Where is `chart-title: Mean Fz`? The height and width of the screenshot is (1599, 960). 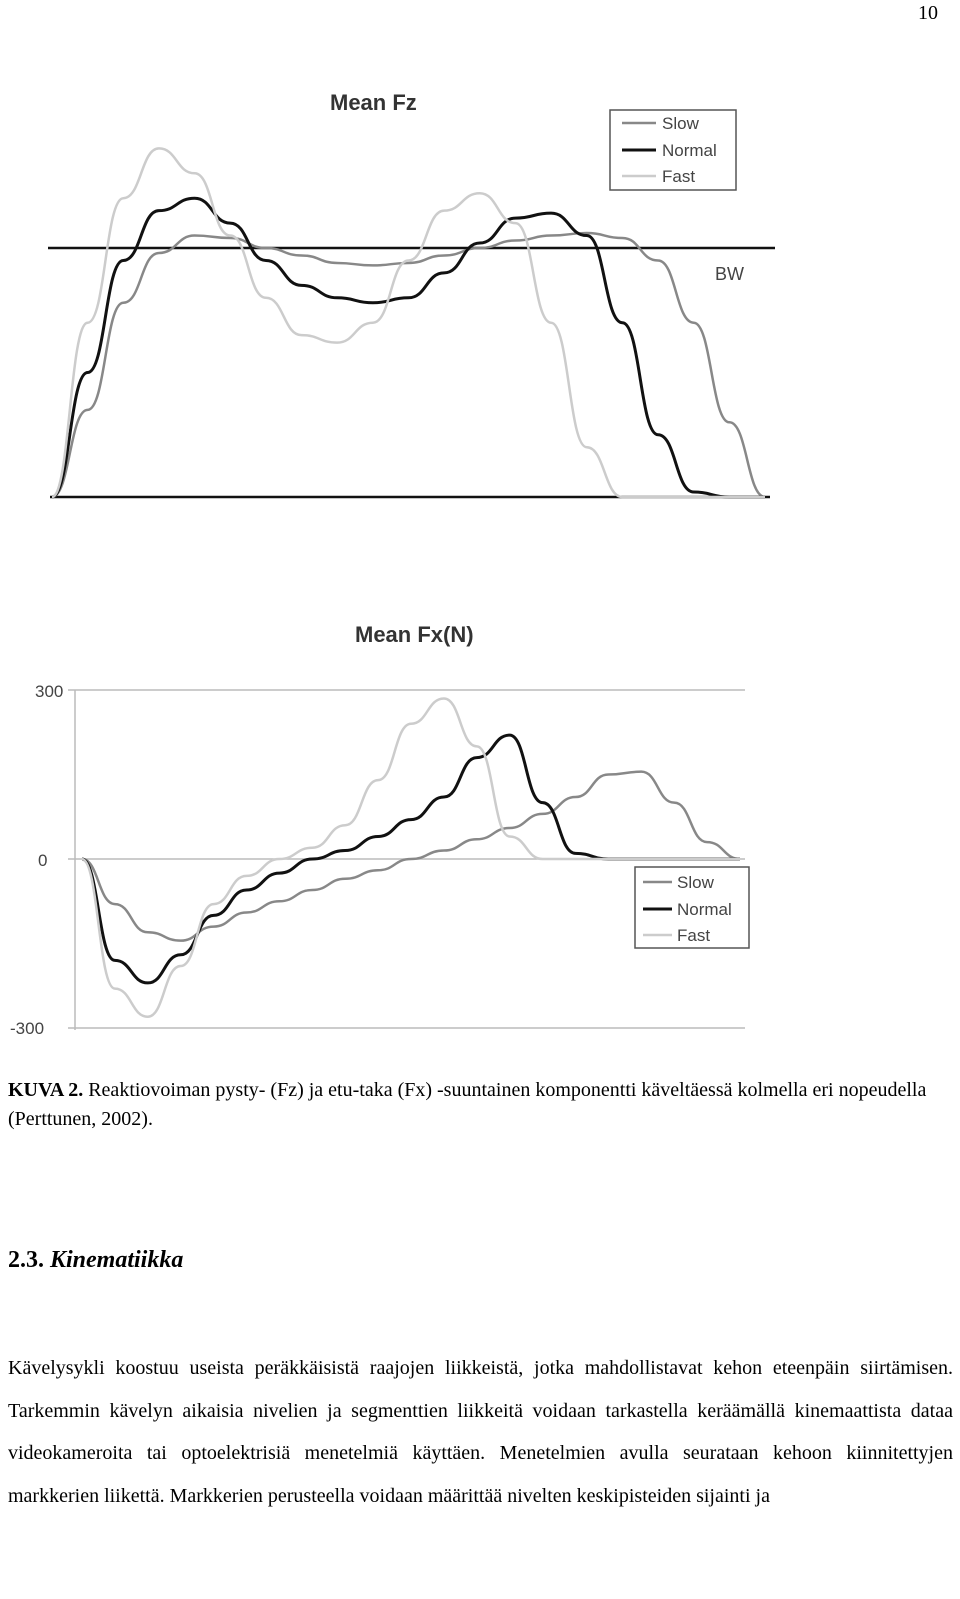 chart-title: Mean Fz is located at coordinates (373, 102).